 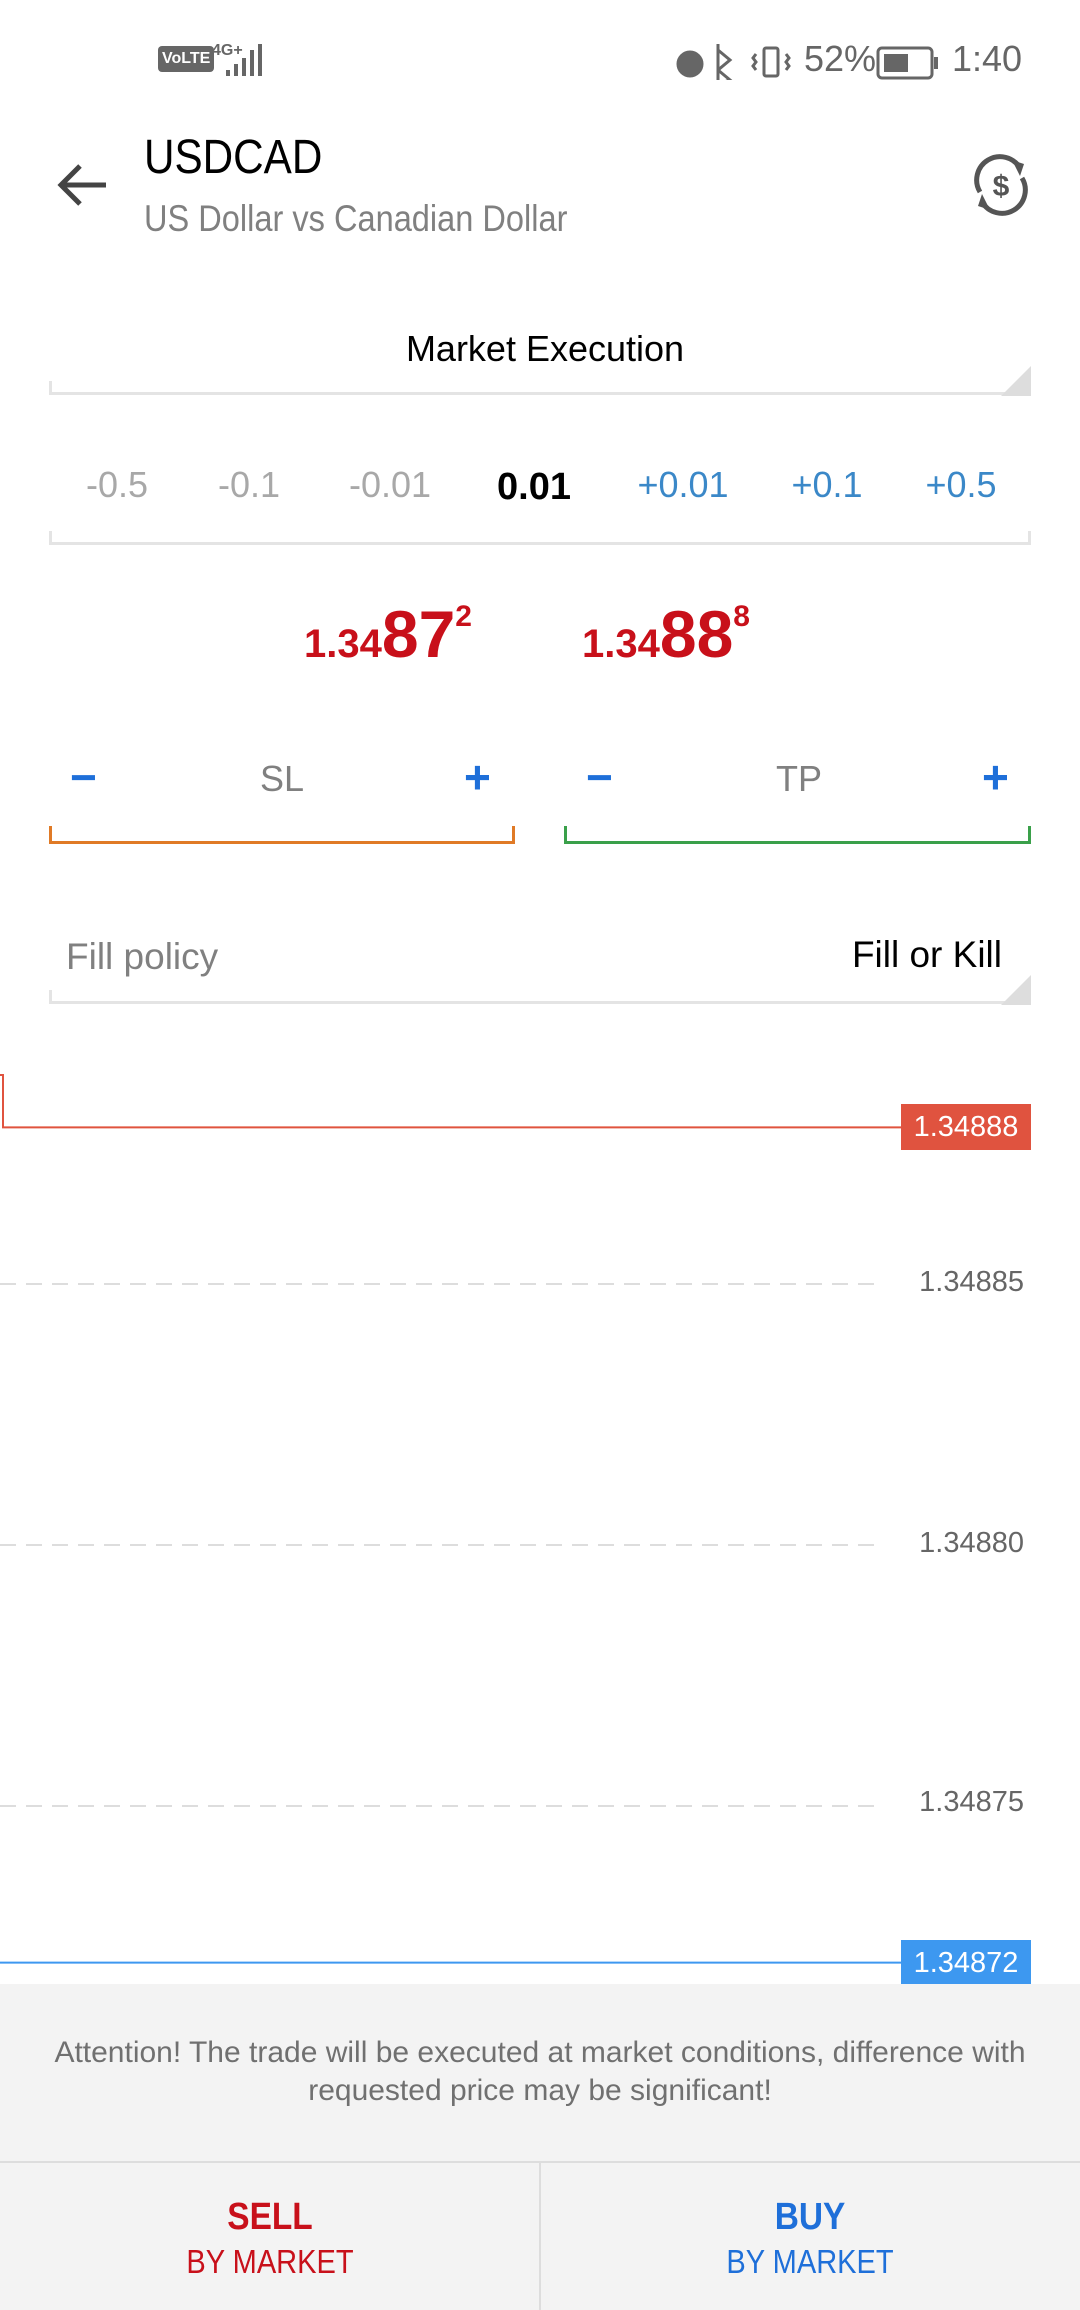 I want to click on volume-value: 0.01, so click(x=534, y=487).